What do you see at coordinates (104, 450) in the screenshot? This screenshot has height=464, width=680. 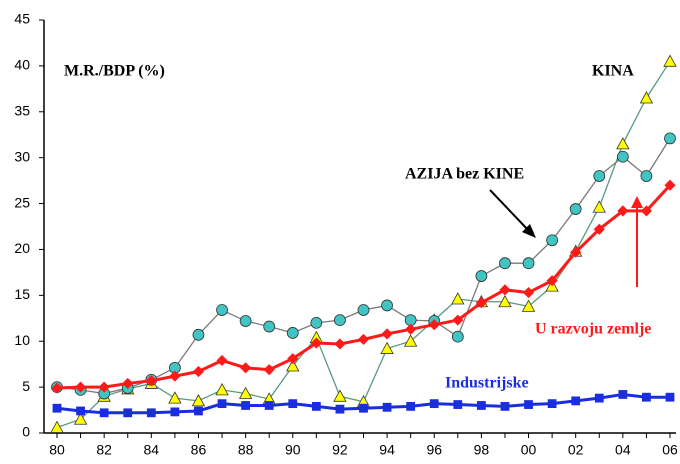 I see `x-tick-label: 82` at bounding box center [104, 450].